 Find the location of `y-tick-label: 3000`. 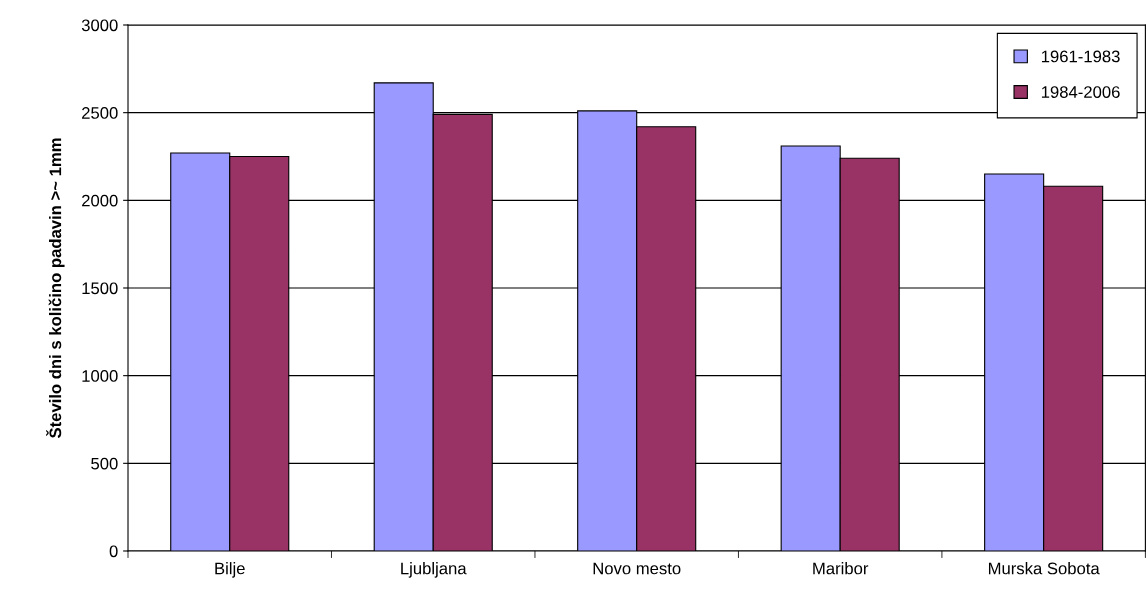

y-tick-label: 3000 is located at coordinates (99, 25).